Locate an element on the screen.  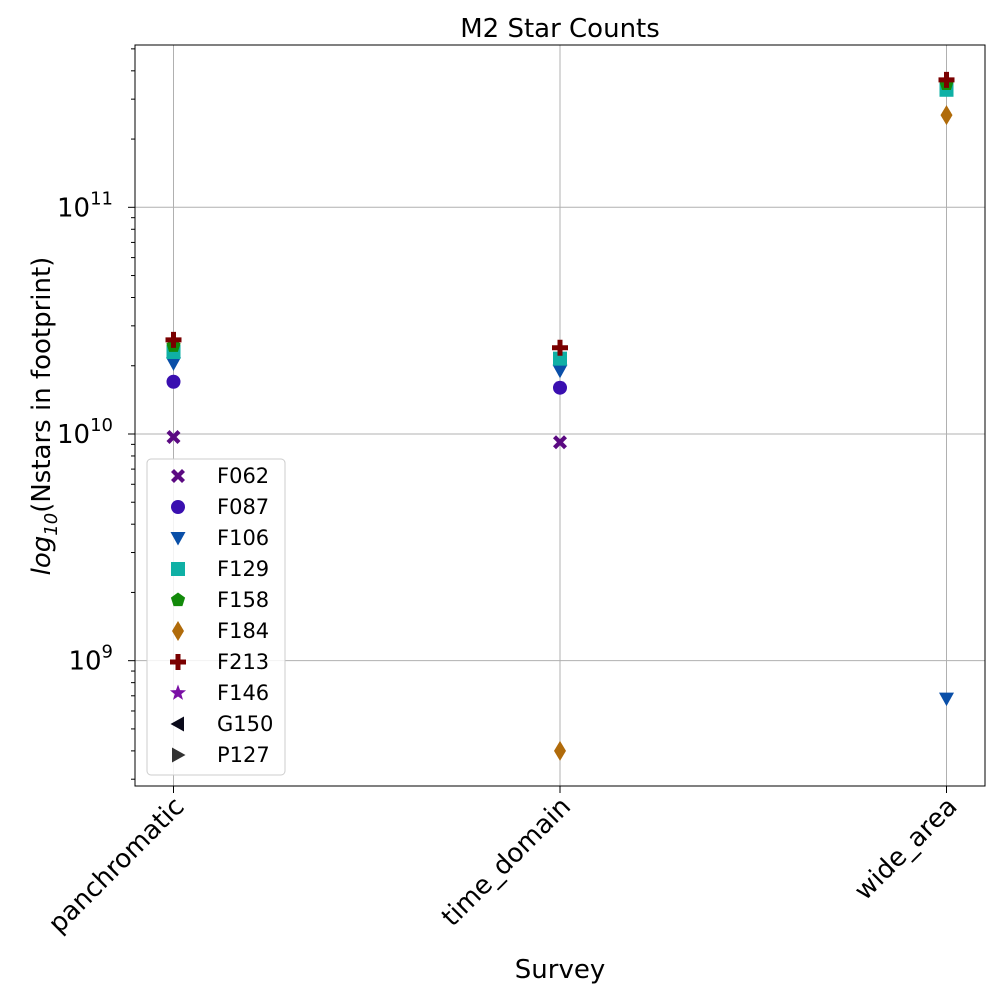
legend-marker-f062 is located at coordinates (178, 476).